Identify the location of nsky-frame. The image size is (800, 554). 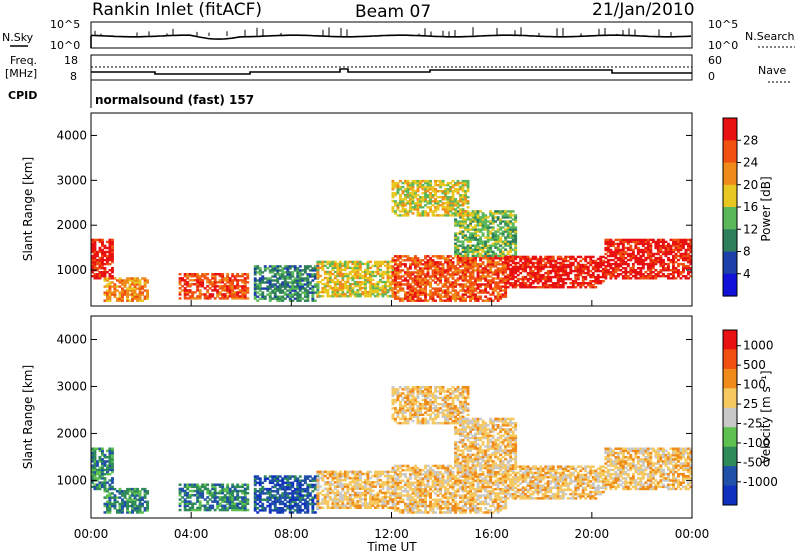
(391, 35).